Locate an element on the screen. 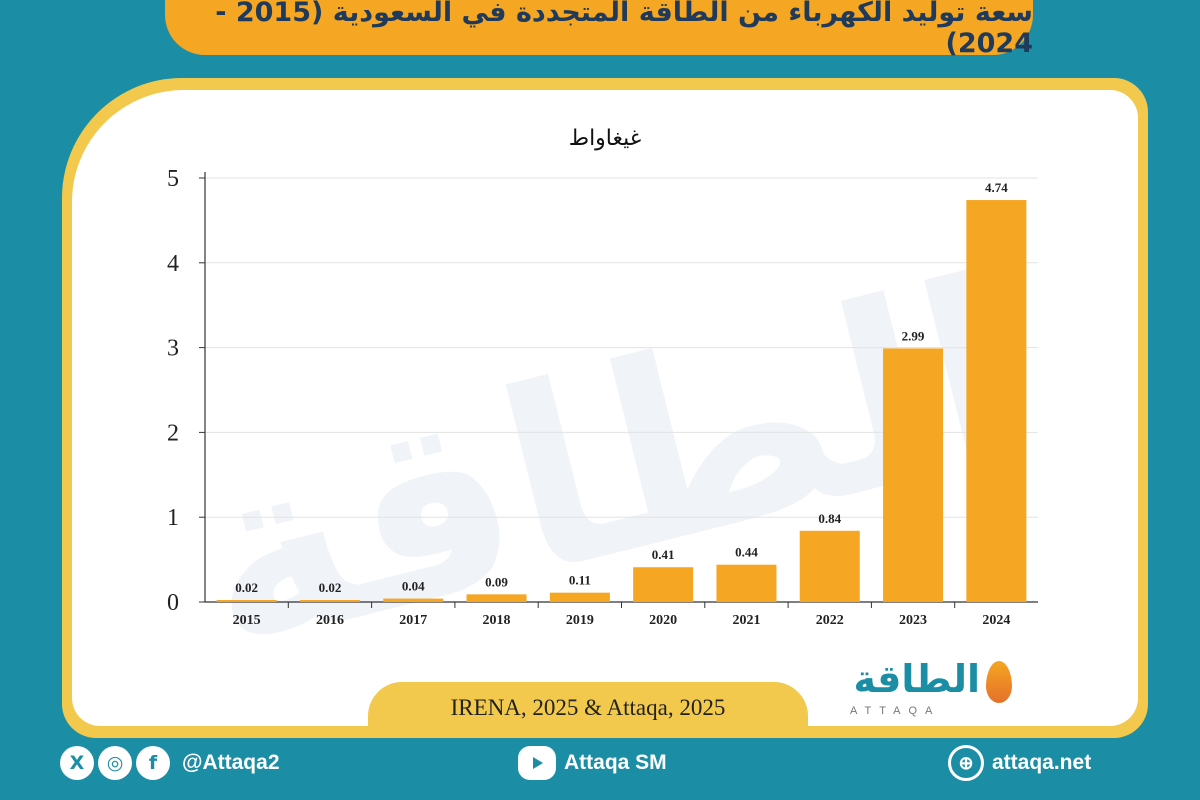  x-tick-label: 2019 is located at coordinates (580, 620).